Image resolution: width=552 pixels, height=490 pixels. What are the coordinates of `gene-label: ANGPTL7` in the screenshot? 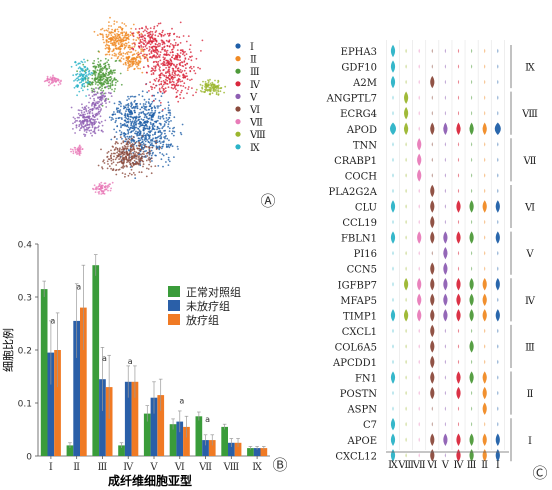 It's located at (351, 99).